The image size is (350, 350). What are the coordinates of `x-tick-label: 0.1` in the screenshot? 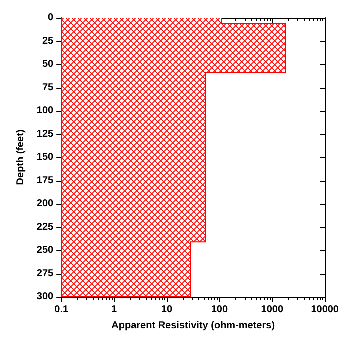 It's located at (61, 310).